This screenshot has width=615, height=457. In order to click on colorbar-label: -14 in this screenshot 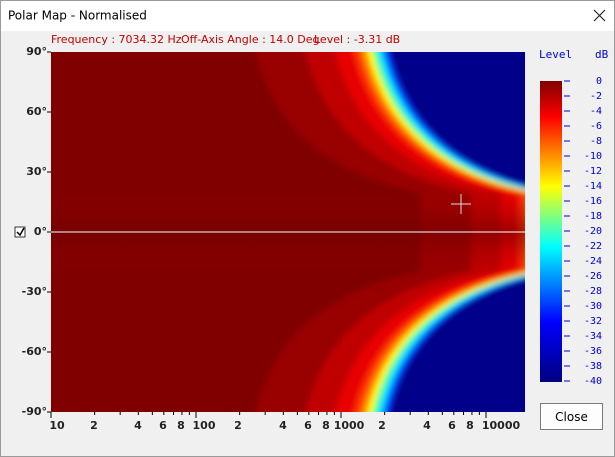, I will do `click(593, 186)`.